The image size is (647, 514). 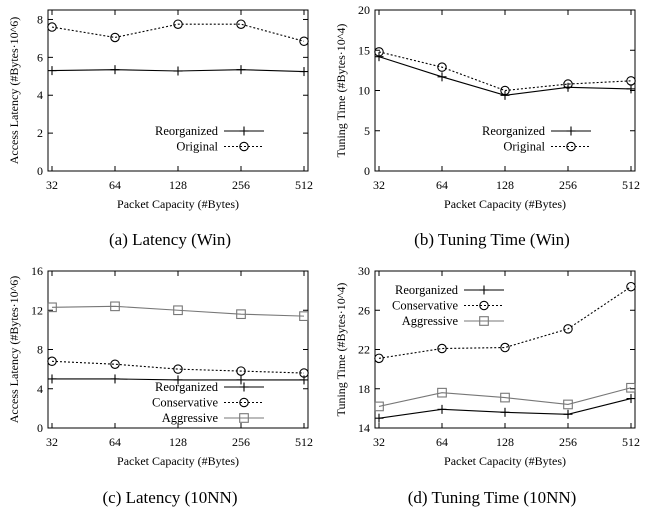 I want to click on series-aggressive, so click(x=178, y=311).